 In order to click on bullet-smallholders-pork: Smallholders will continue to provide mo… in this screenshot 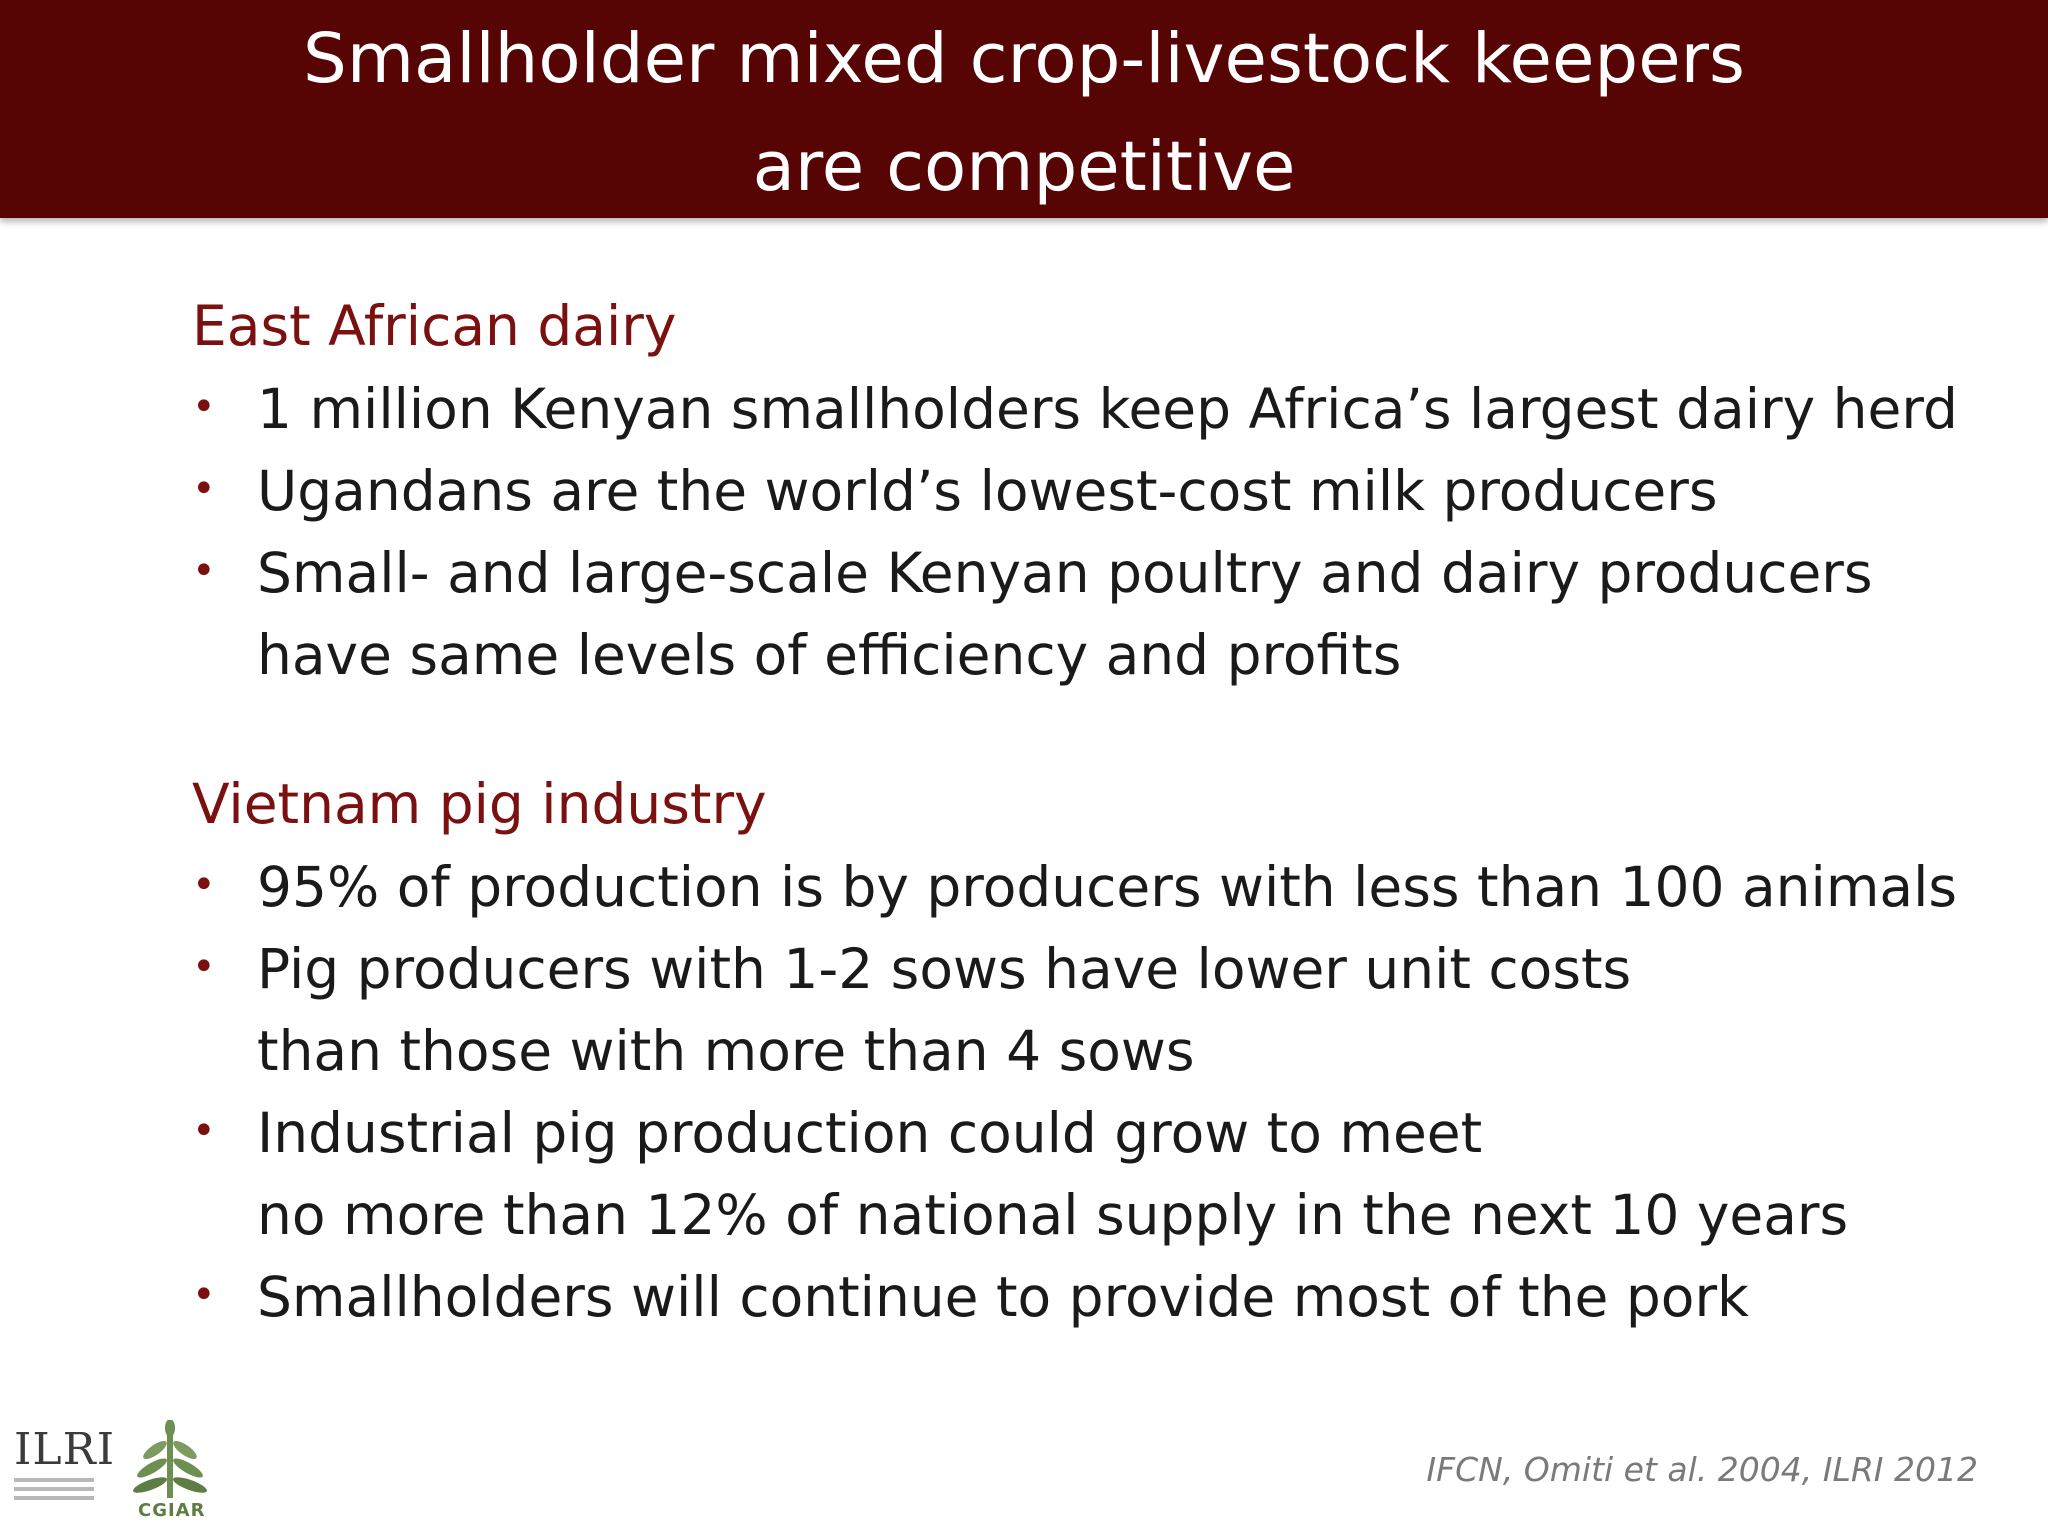, I will do `click(1003, 1297)`.